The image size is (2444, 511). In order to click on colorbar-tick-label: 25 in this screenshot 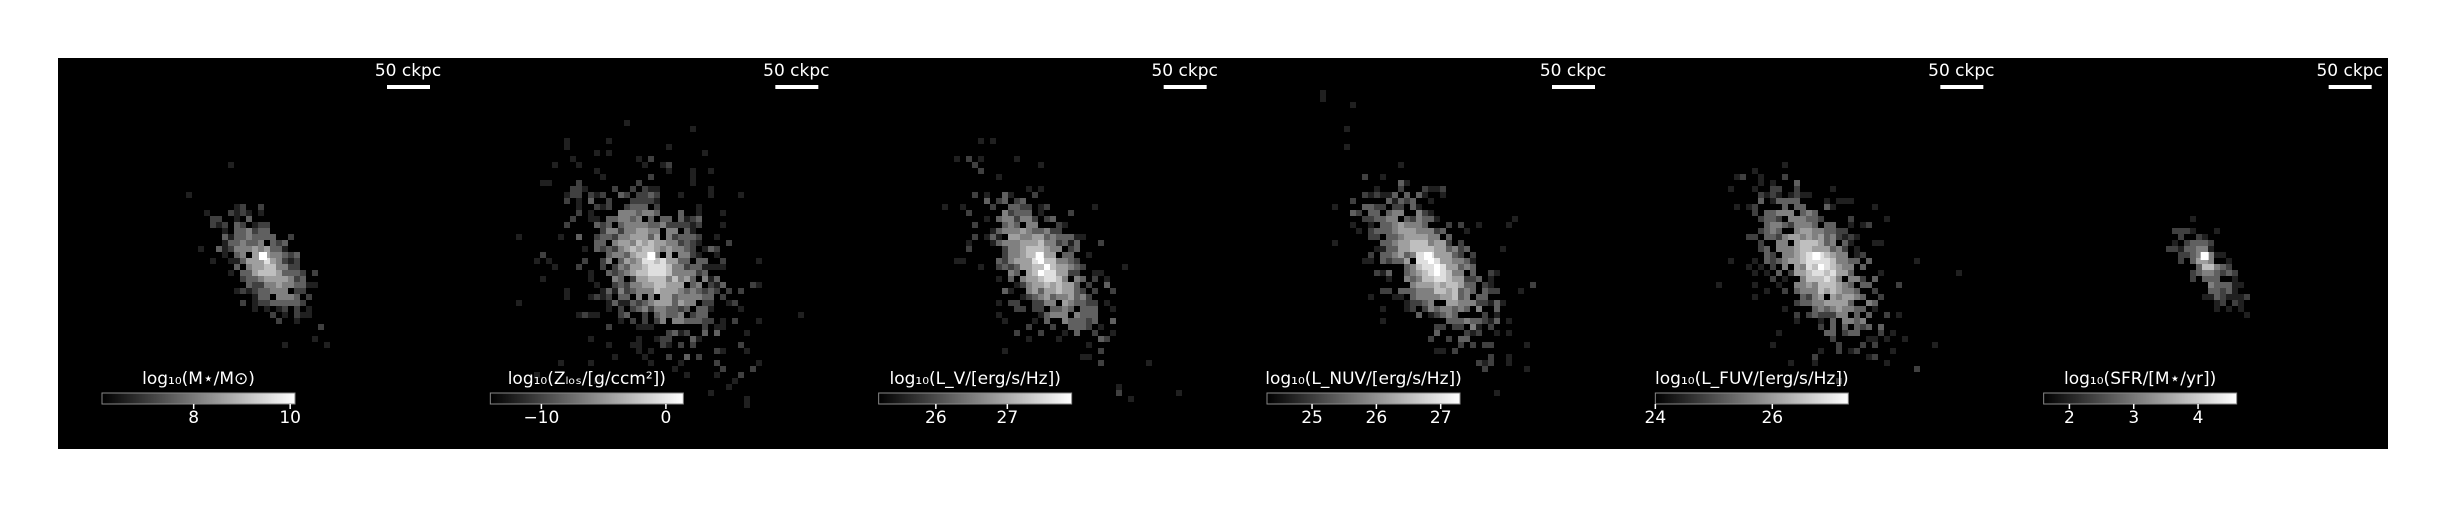, I will do `click(1312, 418)`.